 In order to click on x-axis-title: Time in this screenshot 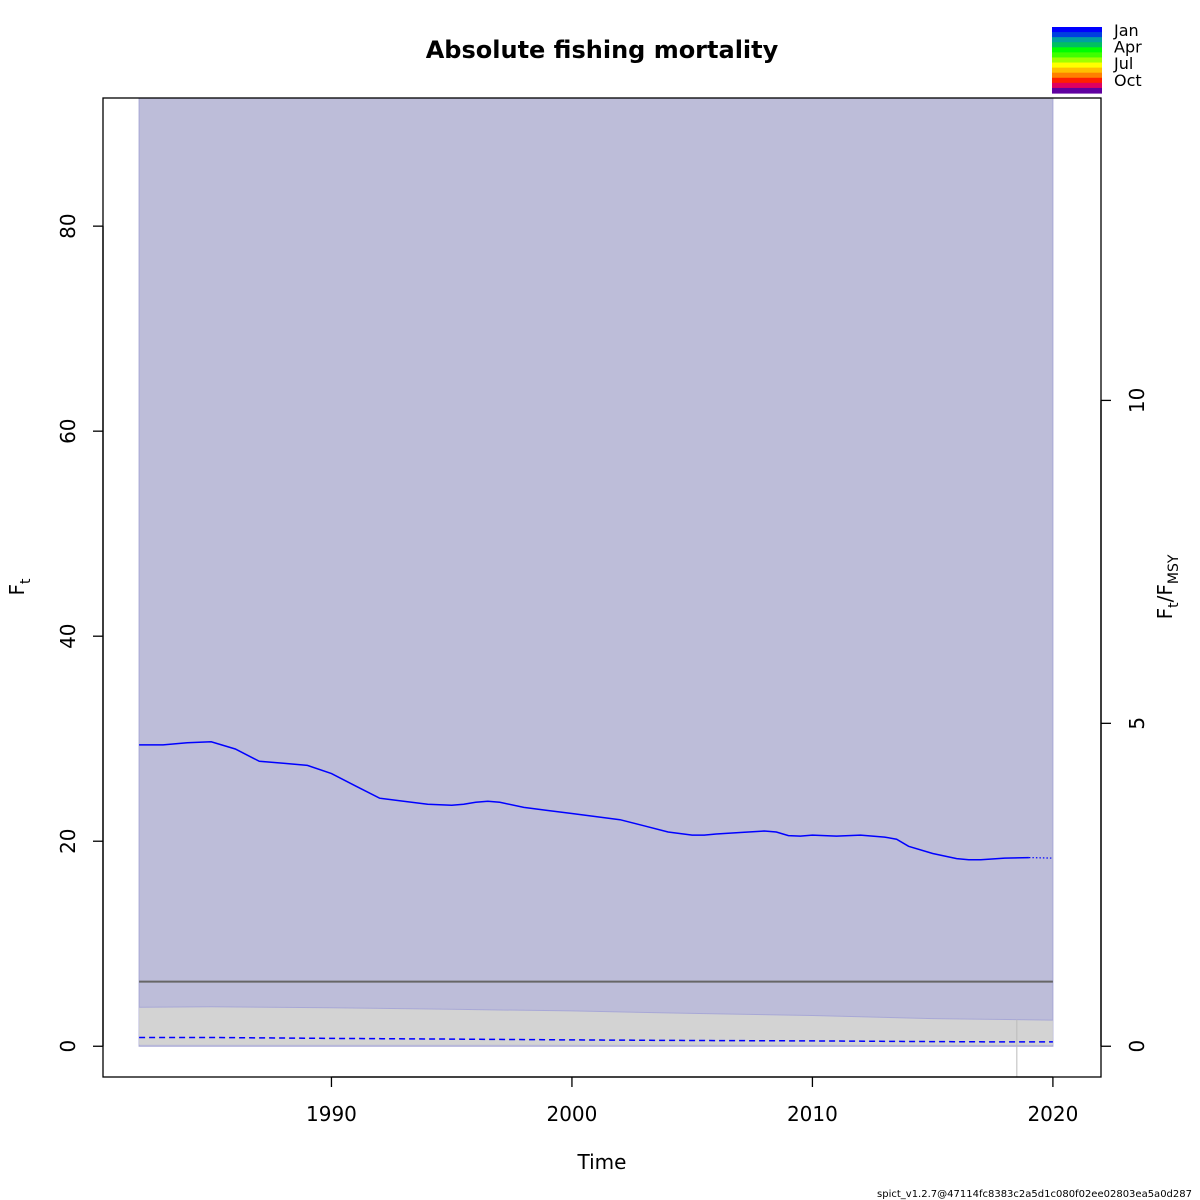, I will do `click(602, 1162)`.